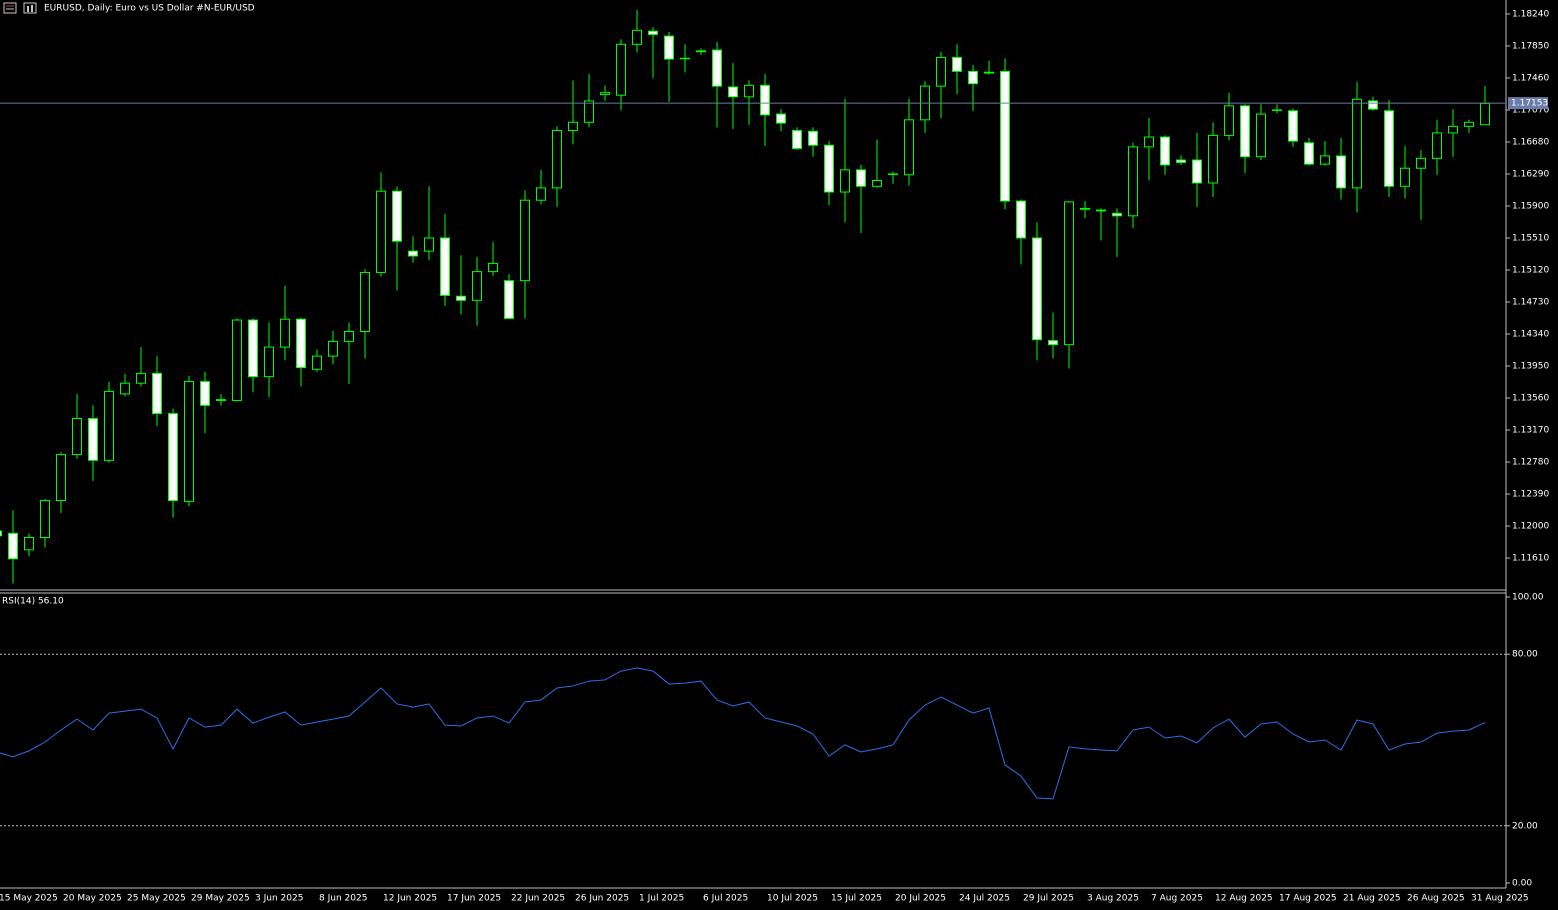 This screenshot has height=910, width=1558. Describe the element at coordinates (1530, 302) in the screenshot. I see `y-tick-label: 1.14730` at that location.